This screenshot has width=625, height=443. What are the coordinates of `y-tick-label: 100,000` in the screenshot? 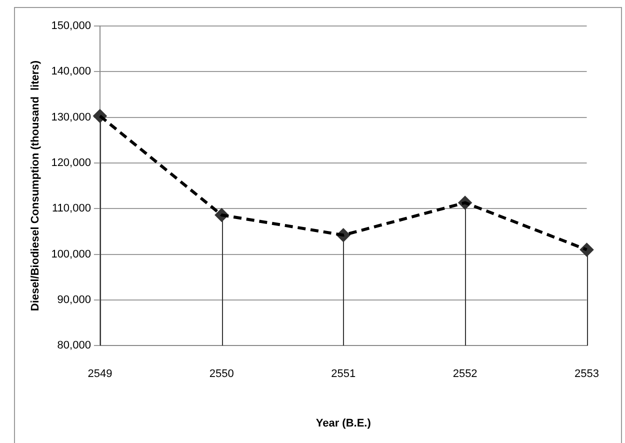 It's located at (71, 254).